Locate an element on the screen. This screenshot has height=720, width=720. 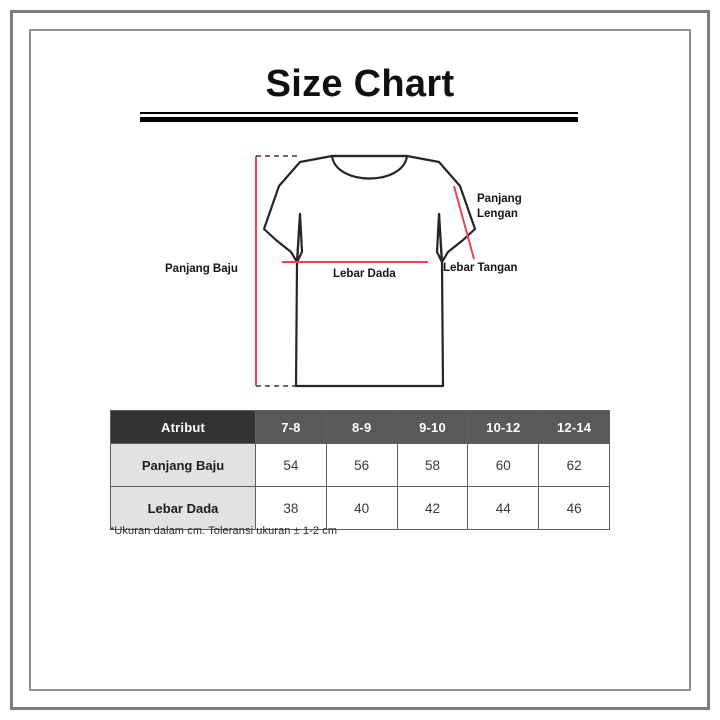
row-label-lebar-dada: Lebar Dada is located at coordinates (183, 508).